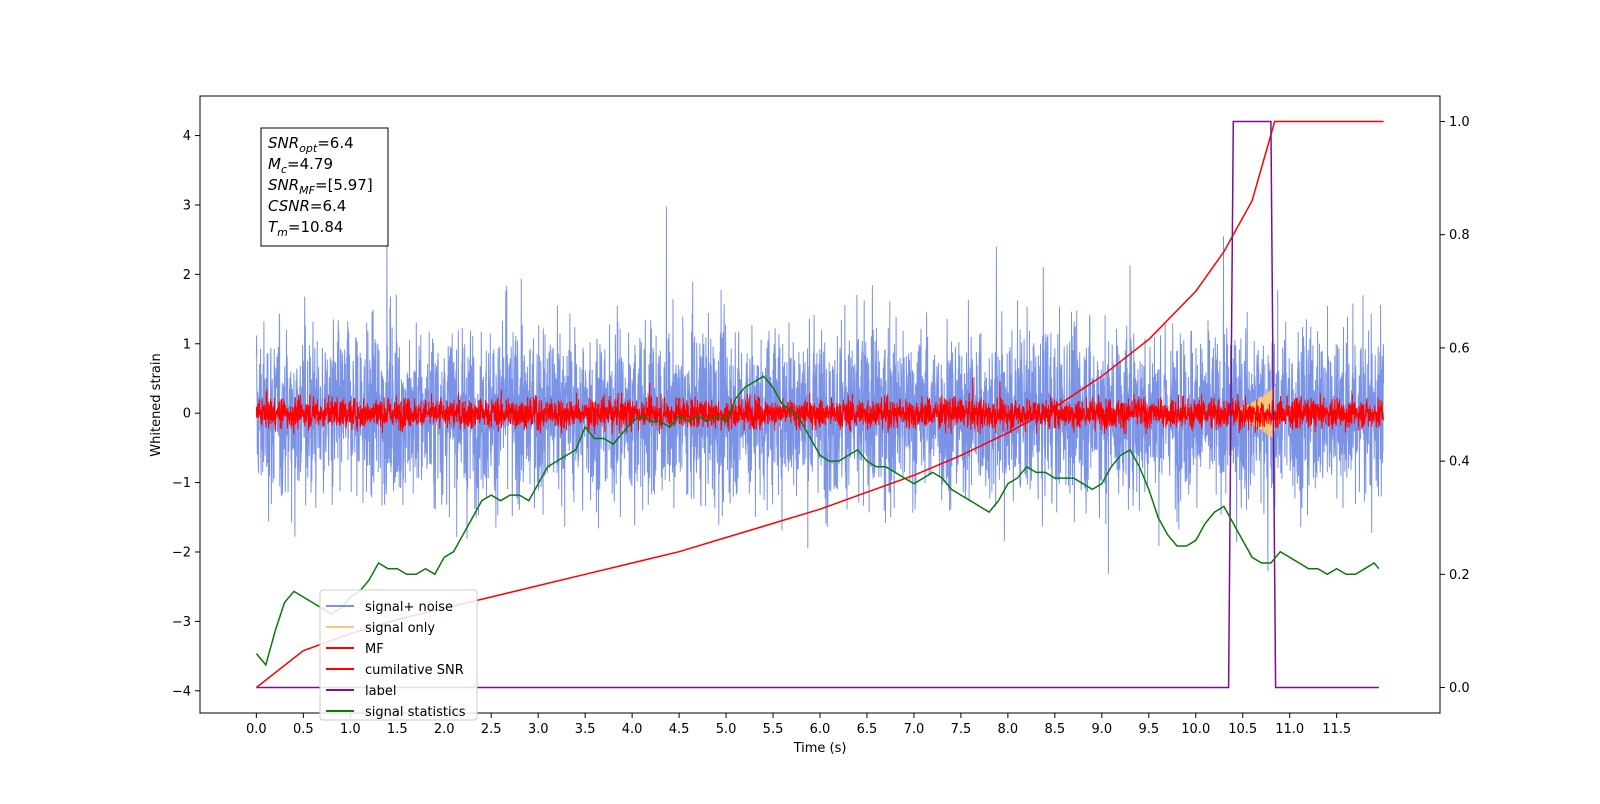  Describe the element at coordinates (187, 344) in the screenshot. I see `y-tick-label: 1` at that location.